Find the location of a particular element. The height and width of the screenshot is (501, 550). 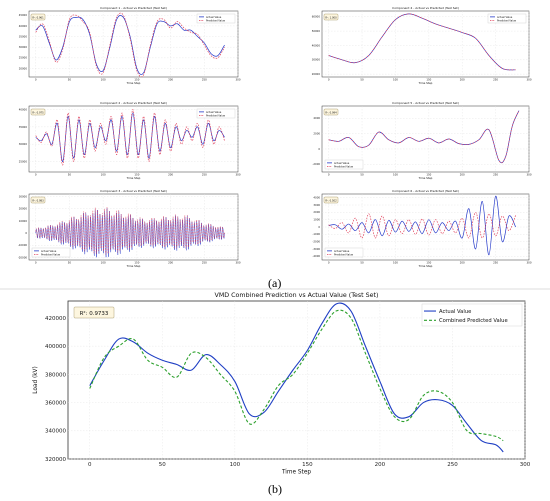

r2-value: R²: 0.961 is located at coordinates (38, 17).